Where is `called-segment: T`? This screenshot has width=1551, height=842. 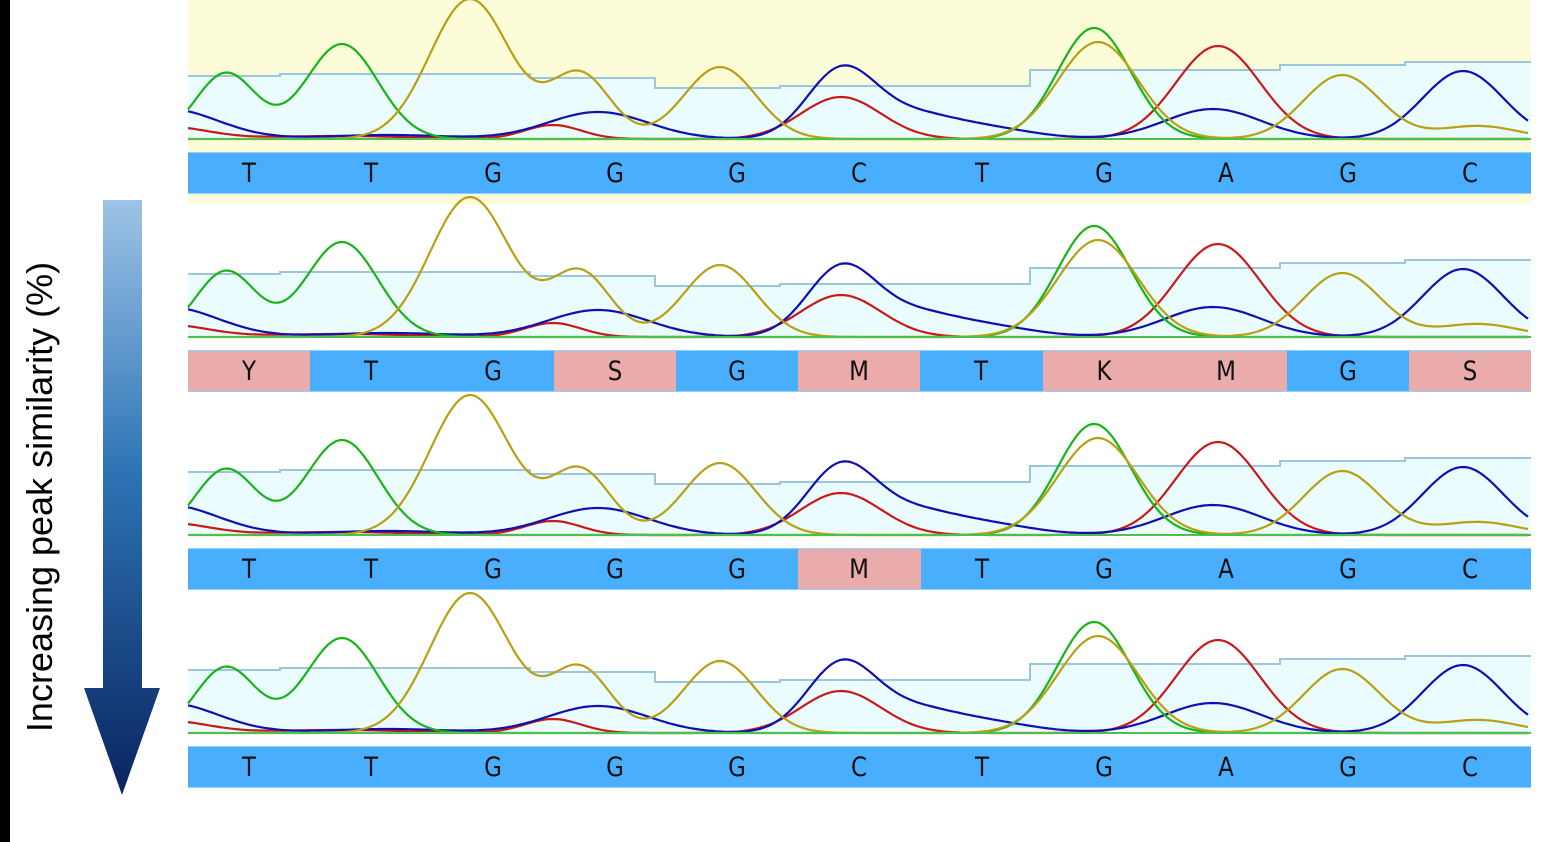
called-segment: T is located at coordinates (981, 371).